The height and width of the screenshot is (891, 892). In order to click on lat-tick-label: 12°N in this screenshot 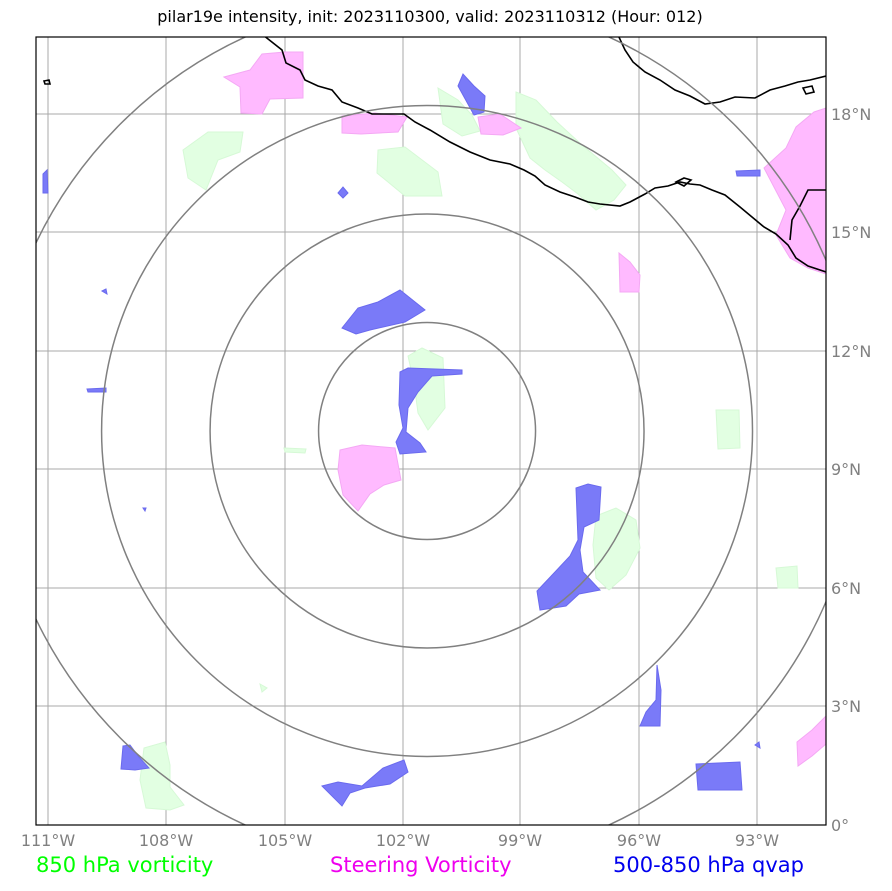, I will do `click(851, 351)`.